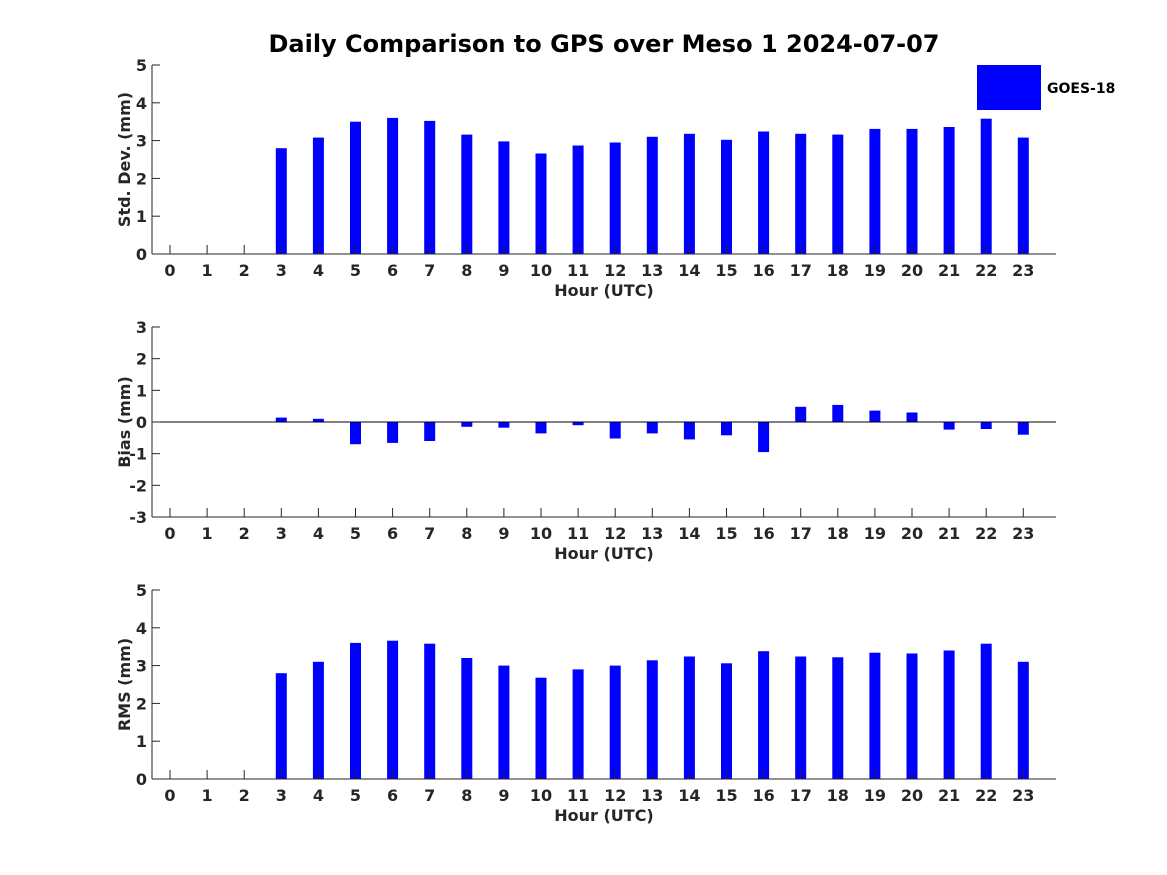 The width and height of the screenshot is (1167, 875). I want to click on y-tick-label: 0, so click(141, 422).